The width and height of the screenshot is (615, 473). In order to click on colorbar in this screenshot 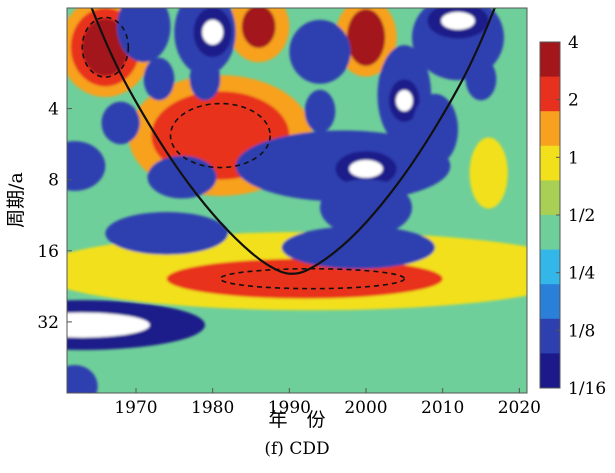, I will do `click(550, 215)`.